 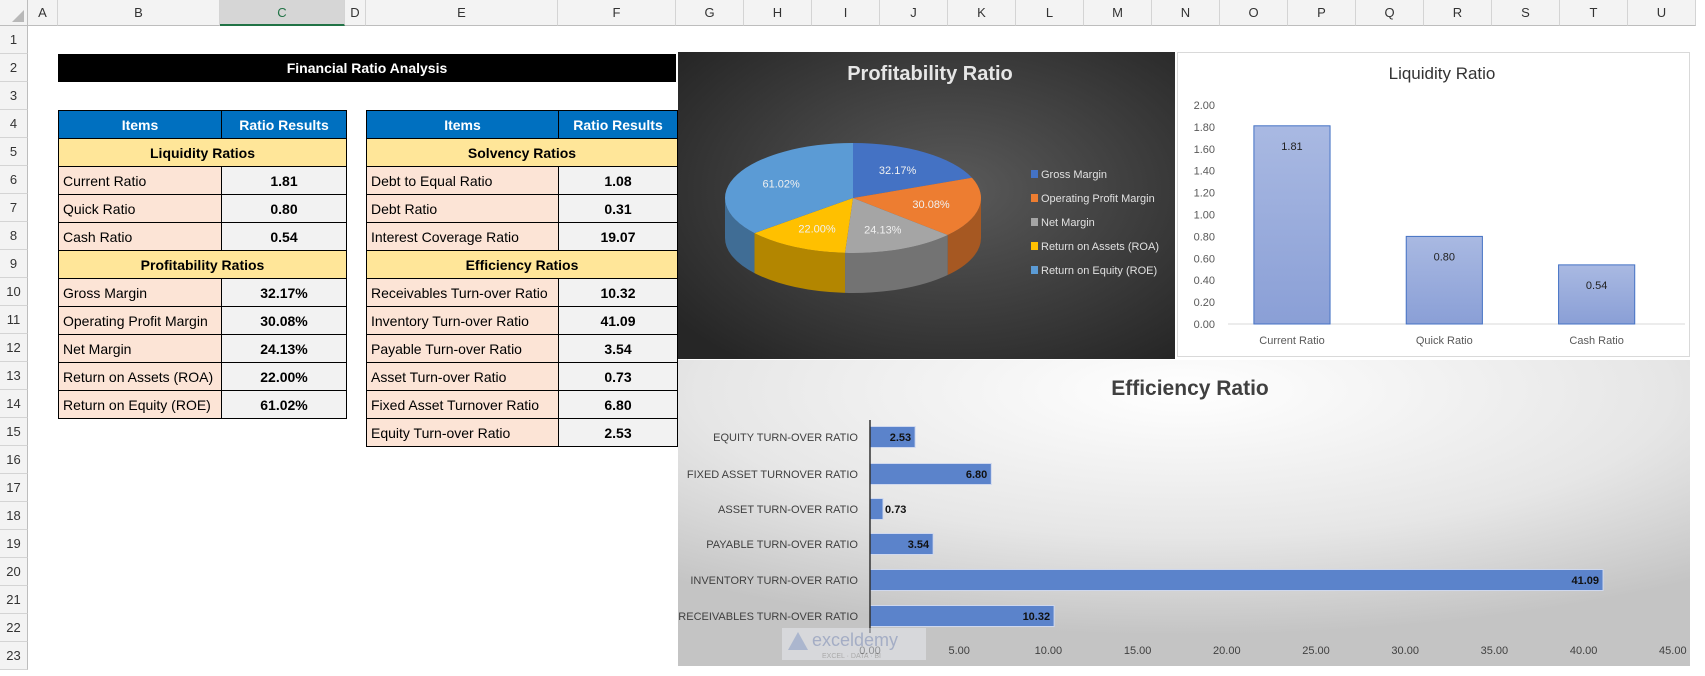 I want to click on ratio-value-cell: 10.32, so click(x=618, y=292).